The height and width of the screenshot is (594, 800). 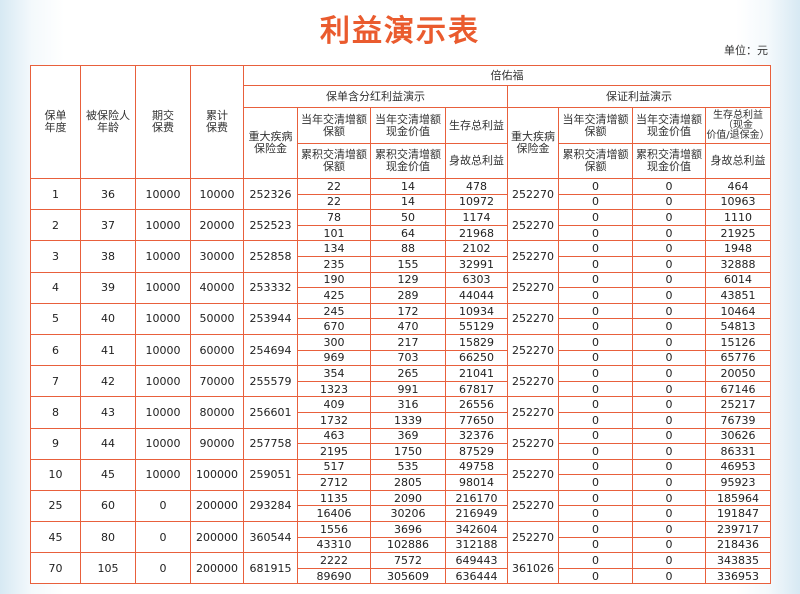 What do you see at coordinates (533, 568) in the screenshot?
I see `table-cell: 361026` at bounding box center [533, 568].